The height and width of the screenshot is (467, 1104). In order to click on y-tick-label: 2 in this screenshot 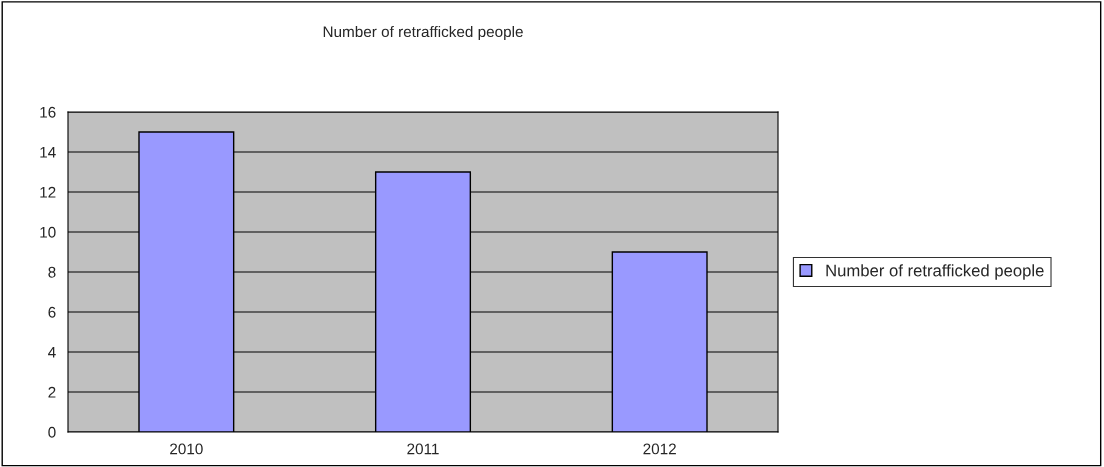, I will do `click(52, 392)`.